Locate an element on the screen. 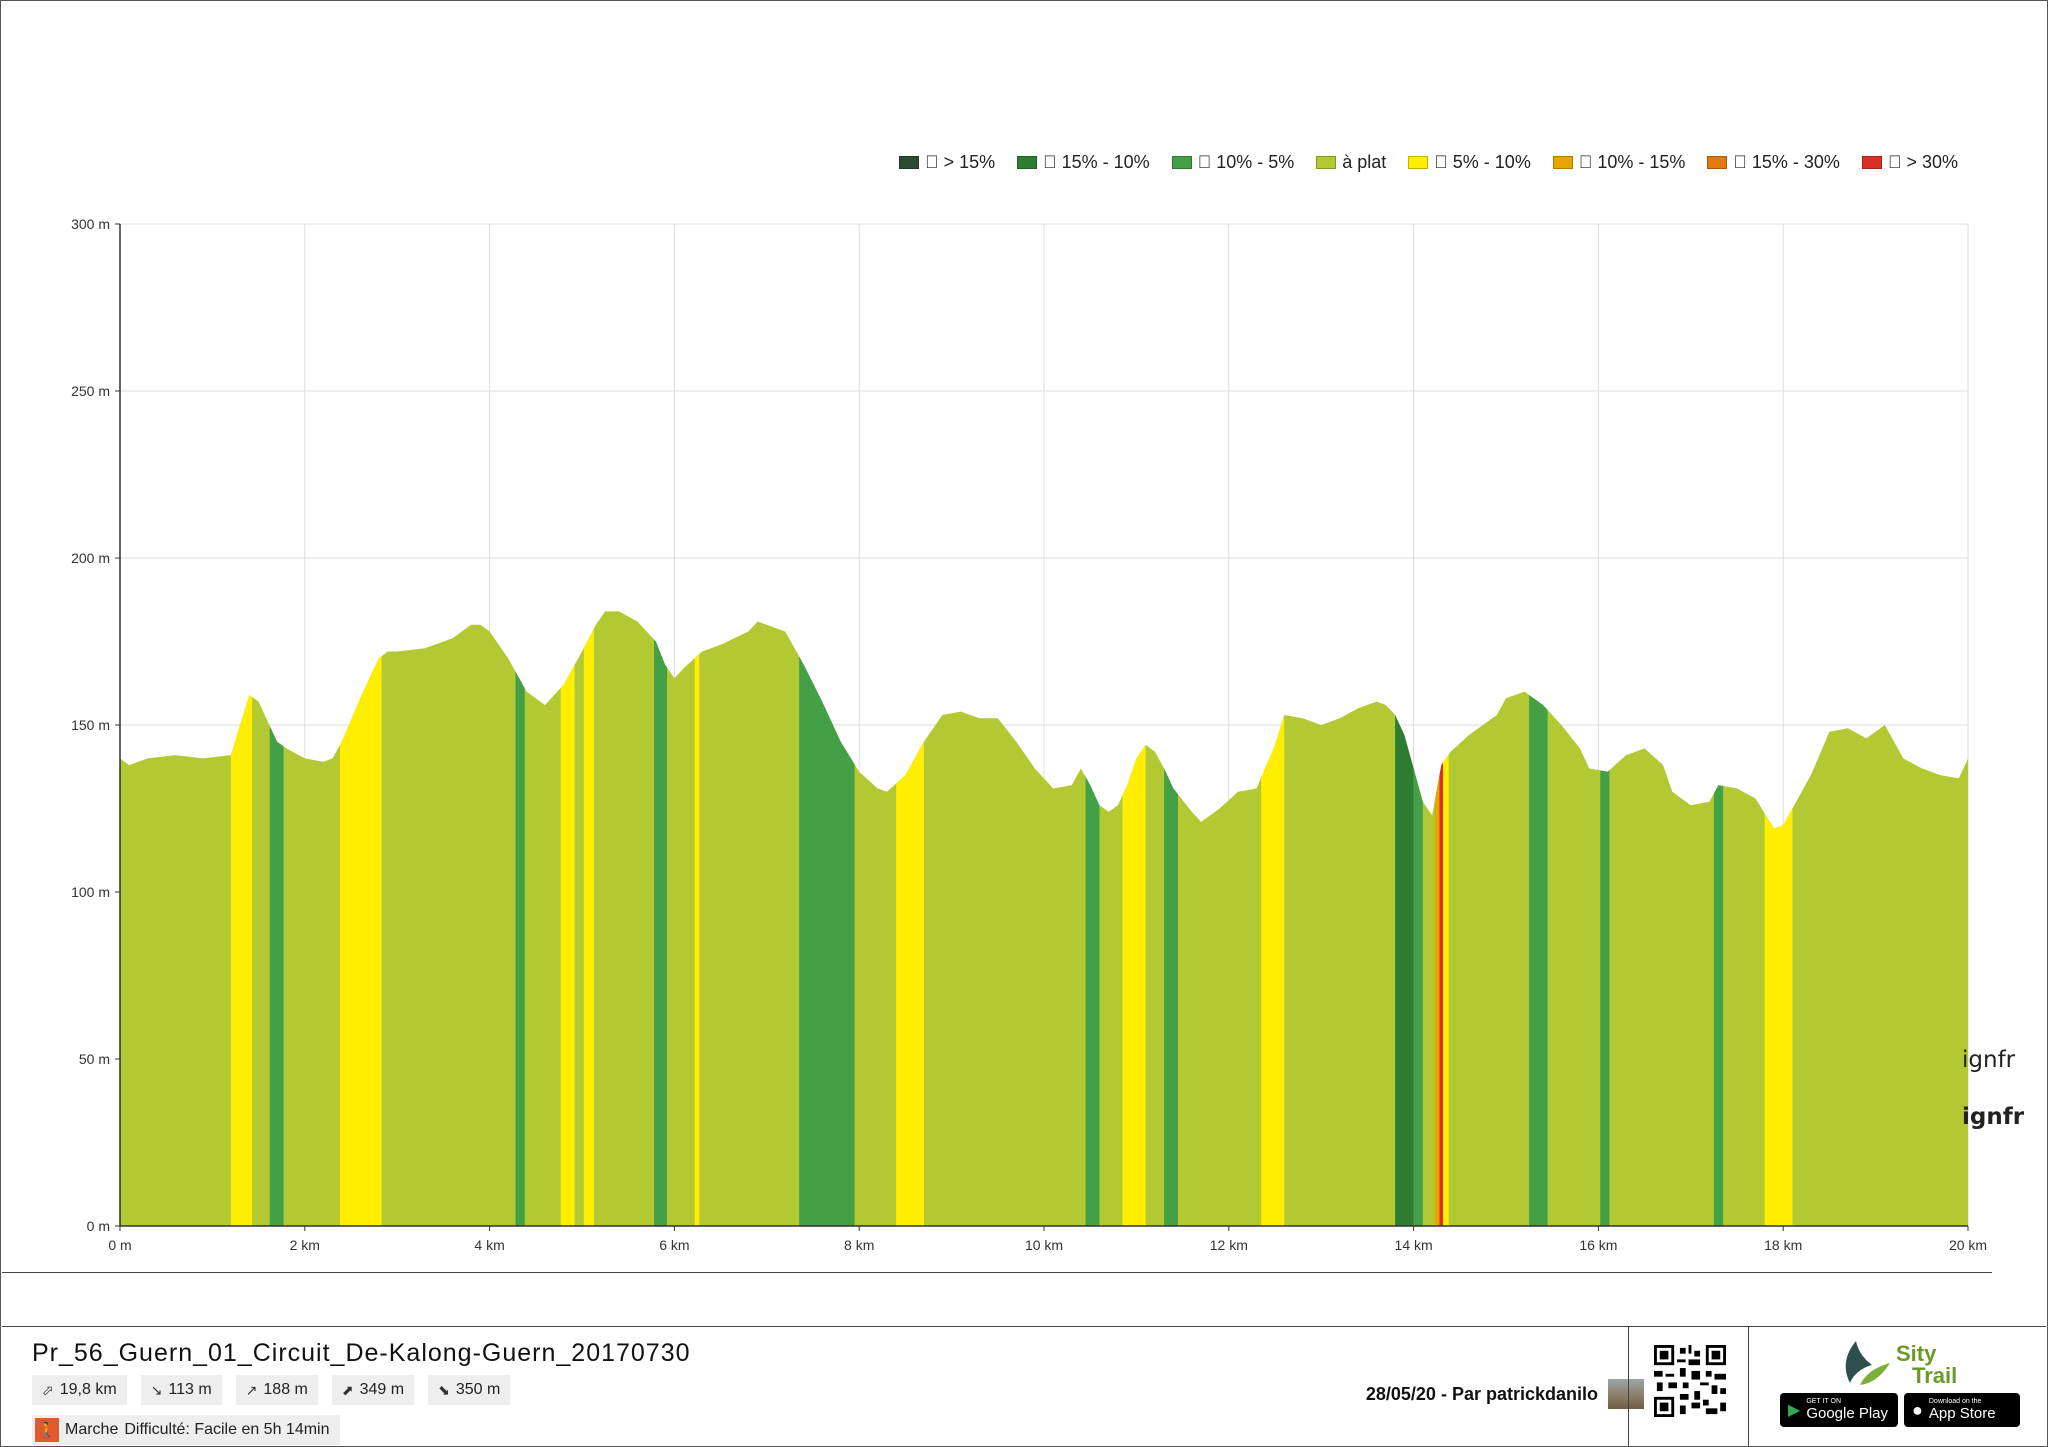  y-tick-label: 200 m is located at coordinates (90, 558).